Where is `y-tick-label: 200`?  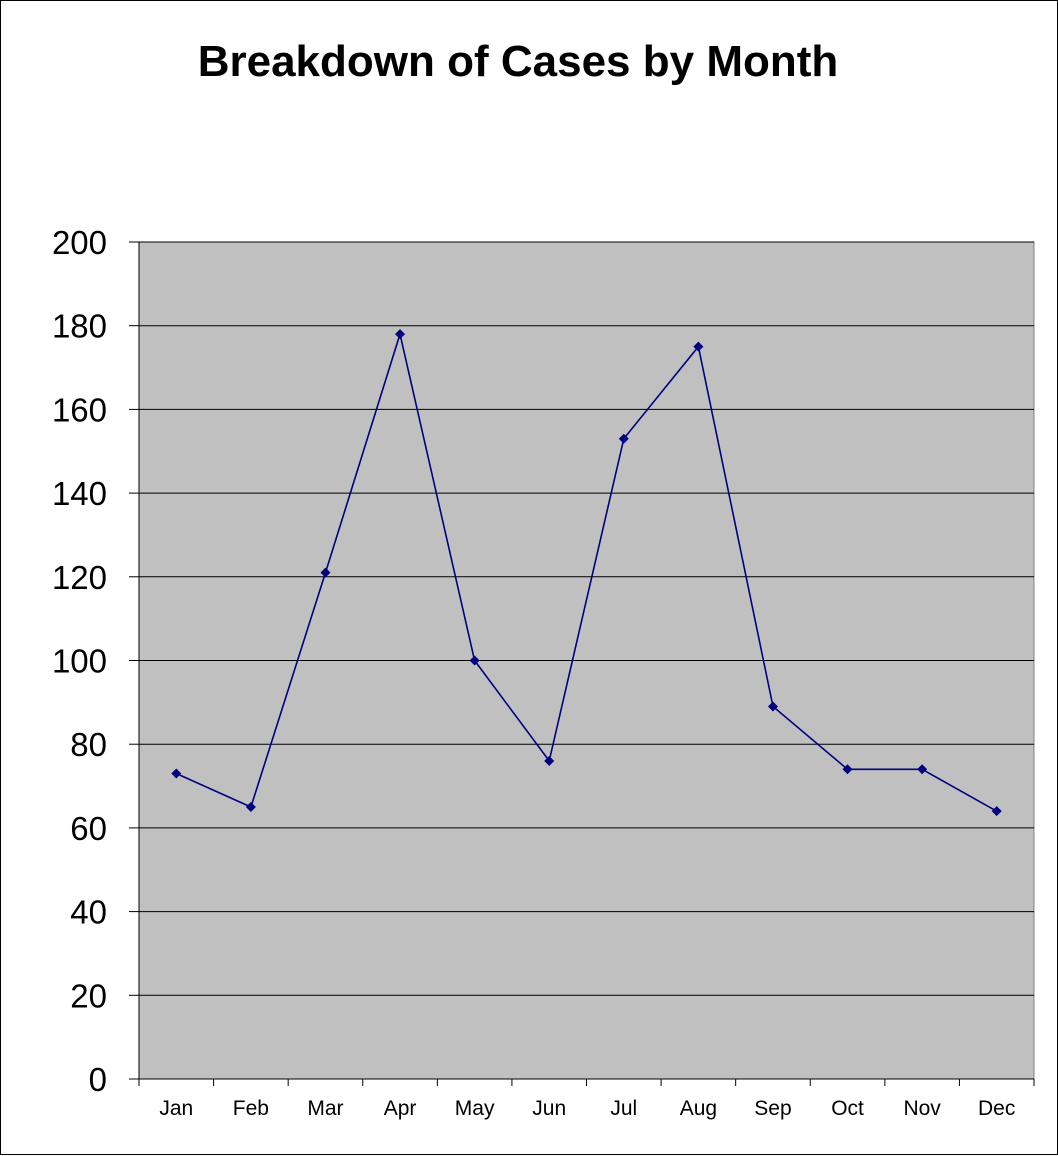 y-tick-label: 200 is located at coordinates (79, 242).